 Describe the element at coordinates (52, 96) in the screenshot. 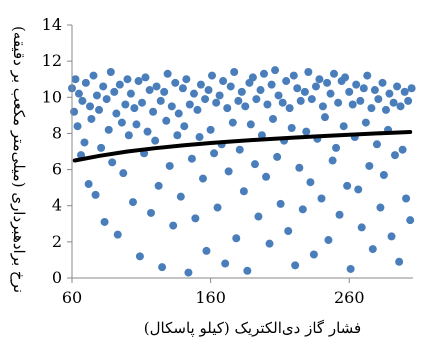

I see `y-tick-label: 10` at that location.